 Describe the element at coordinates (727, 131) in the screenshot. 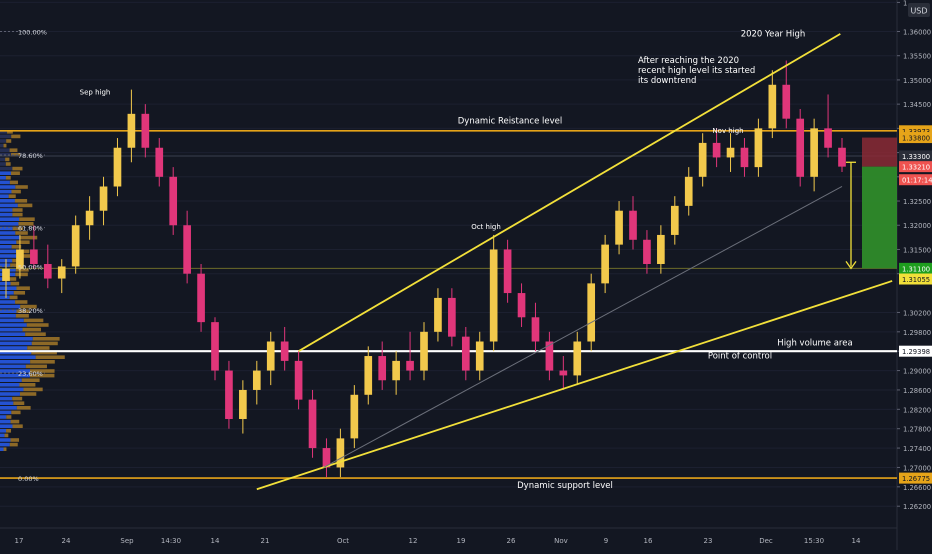

I see `nov-high-label: Nov high` at that location.